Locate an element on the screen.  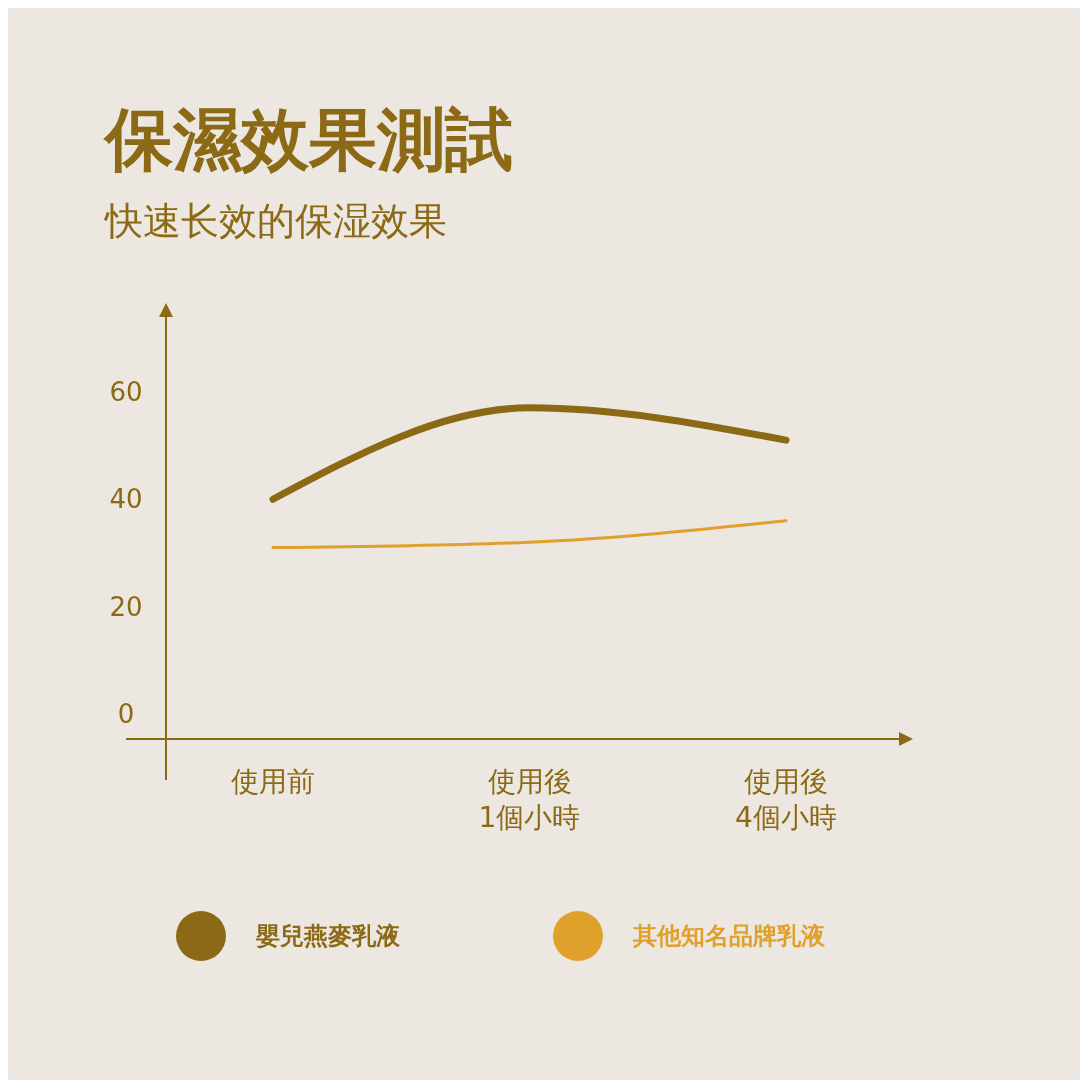
chart-title: 保濕效果測試 is located at coordinates (308, 139).